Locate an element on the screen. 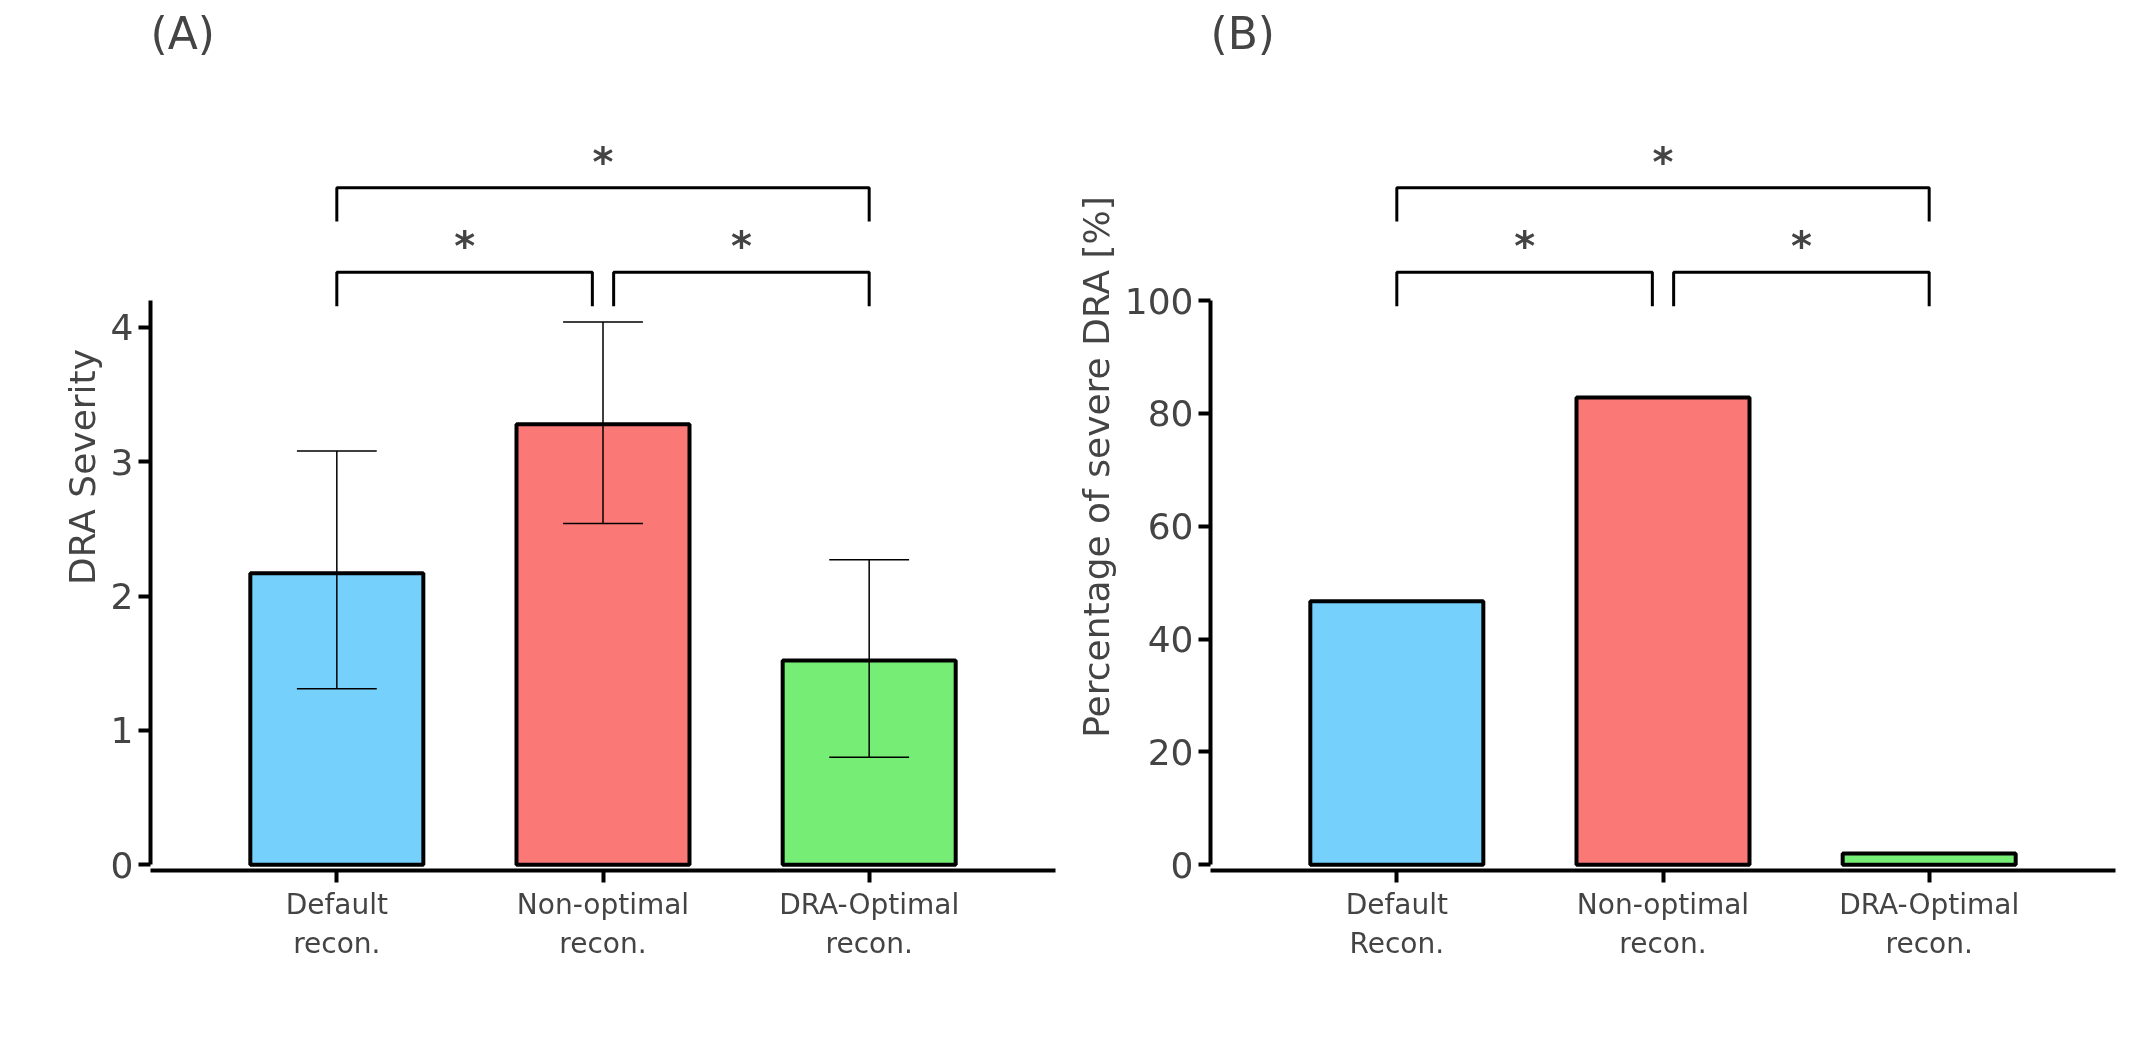 This screenshot has width=2149, height=1039. y-tick-label: 80 is located at coordinates (1170, 414).